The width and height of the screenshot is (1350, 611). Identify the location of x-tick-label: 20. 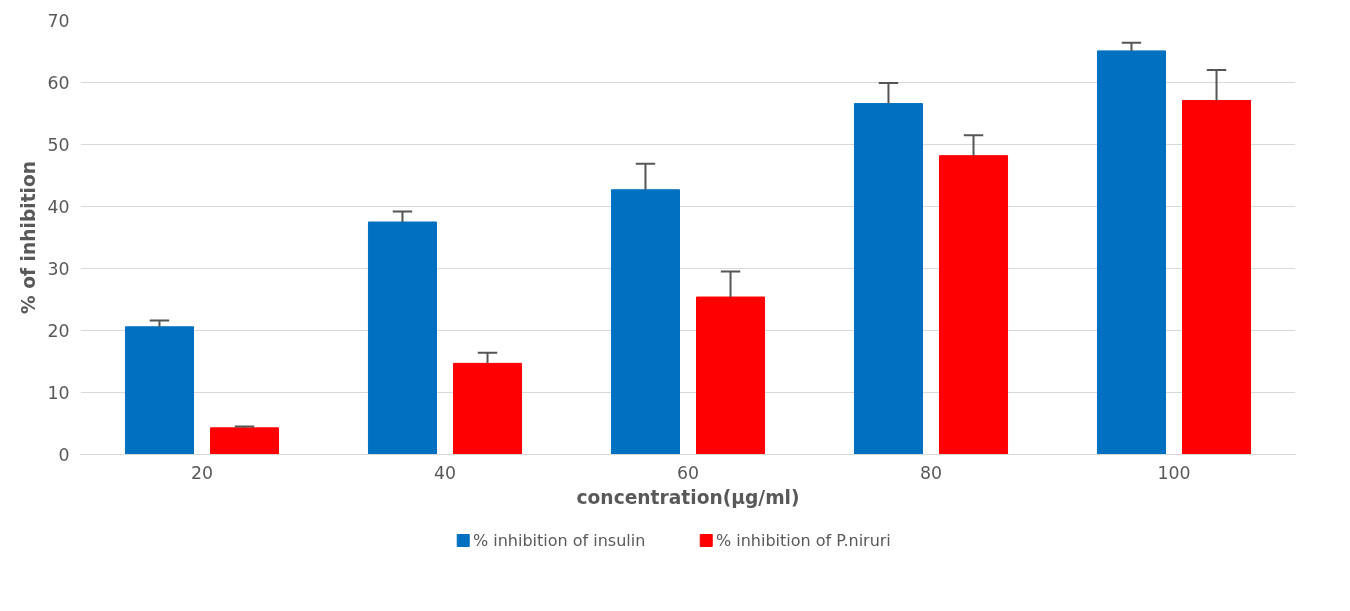
(202, 472).